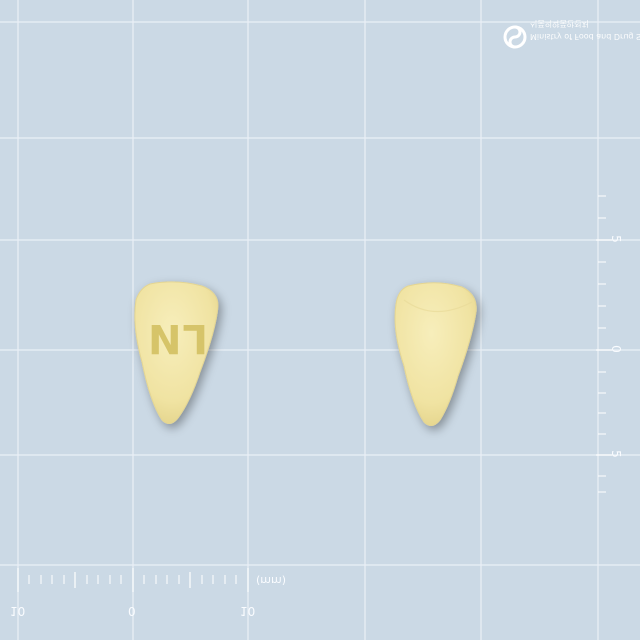 Image resolution: width=640 pixels, height=640 pixels. What do you see at coordinates (615, 239) in the screenshot?
I see `right-ruler-label-top: 5` at bounding box center [615, 239].